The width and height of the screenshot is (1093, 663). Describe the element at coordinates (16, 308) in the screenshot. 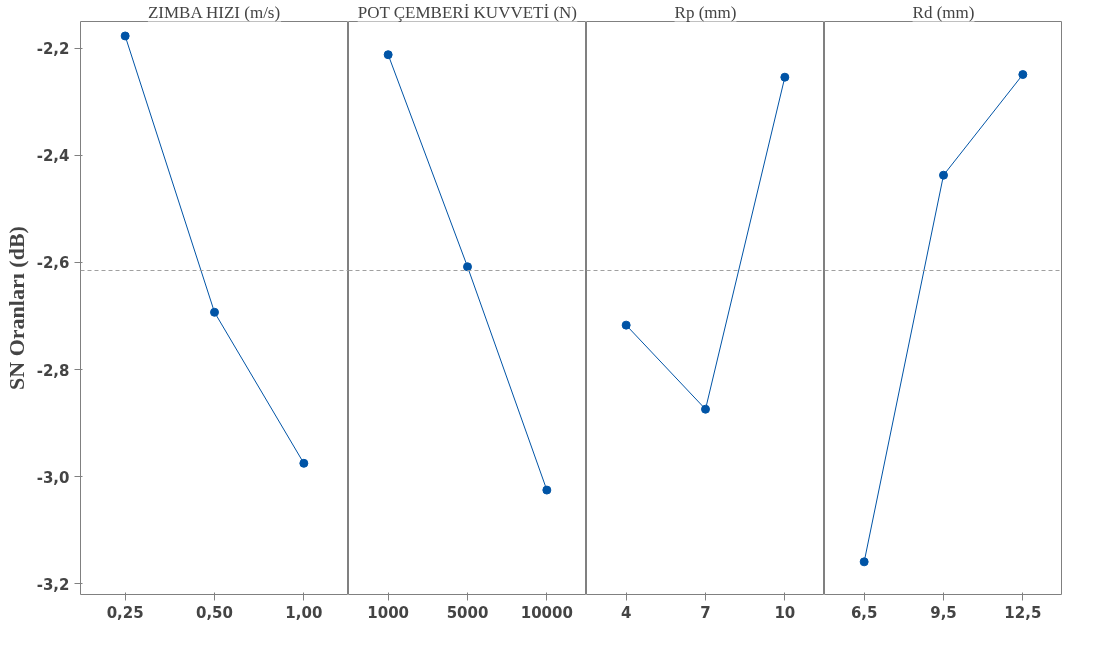

I see `y-axis-title: SN Oranları (dB)` at that location.